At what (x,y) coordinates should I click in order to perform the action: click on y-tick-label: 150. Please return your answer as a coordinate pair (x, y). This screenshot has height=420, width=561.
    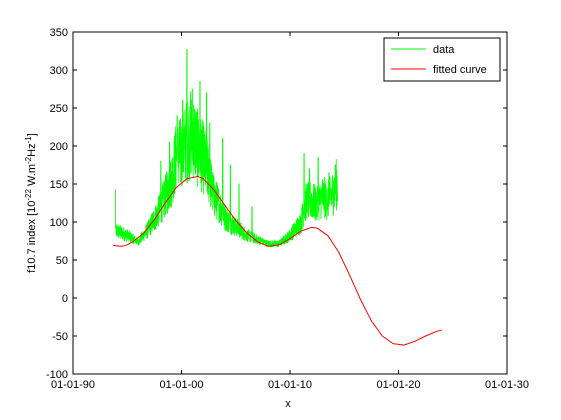
    Looking at the image, I should click on (59, 185).